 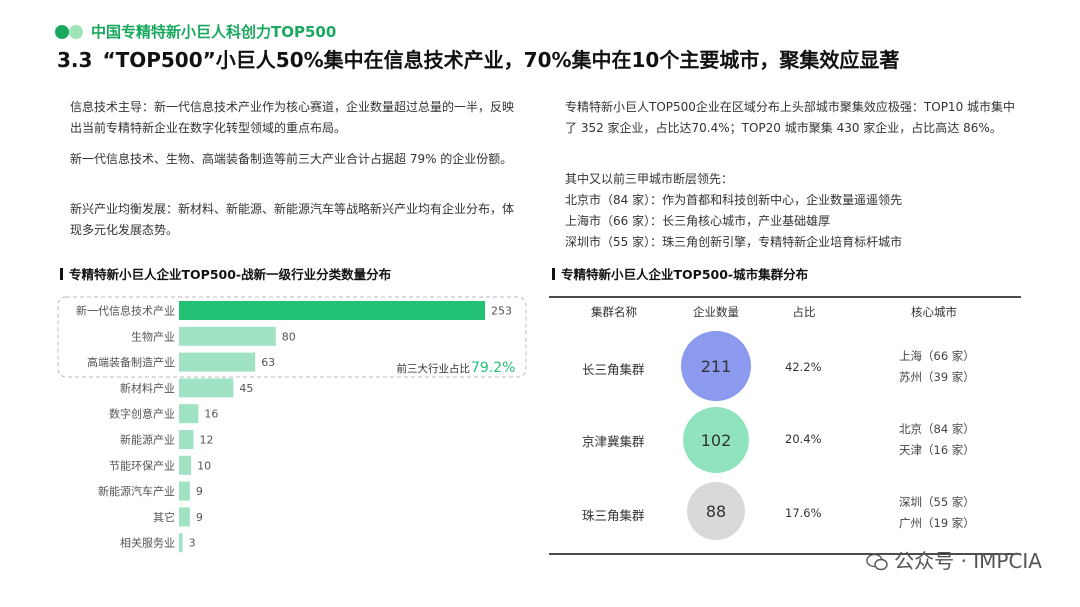 What do you see at coordinates (147, 388) in the screenshot?
I see `category-label: 新材料产业` at bounding box center [147, 388].